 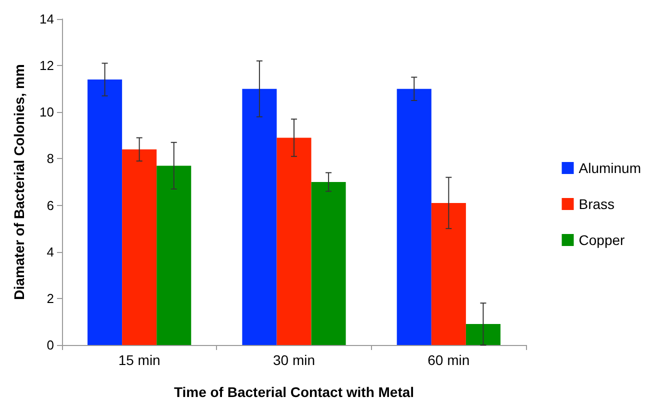 What do you see at coordinates (47, 66) in the screenshot?
I see `y-tick-label: 12` at bounding box center [47, 66].